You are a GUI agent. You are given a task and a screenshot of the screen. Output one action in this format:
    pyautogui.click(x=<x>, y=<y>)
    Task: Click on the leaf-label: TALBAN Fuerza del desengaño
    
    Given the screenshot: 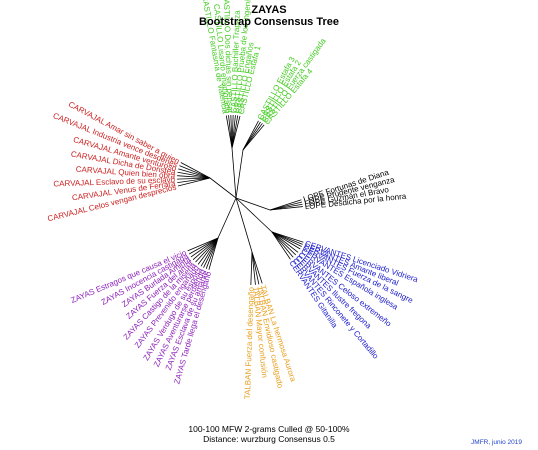 What is the action you would take?
    pyautogui.click(x=249, y=342)
    